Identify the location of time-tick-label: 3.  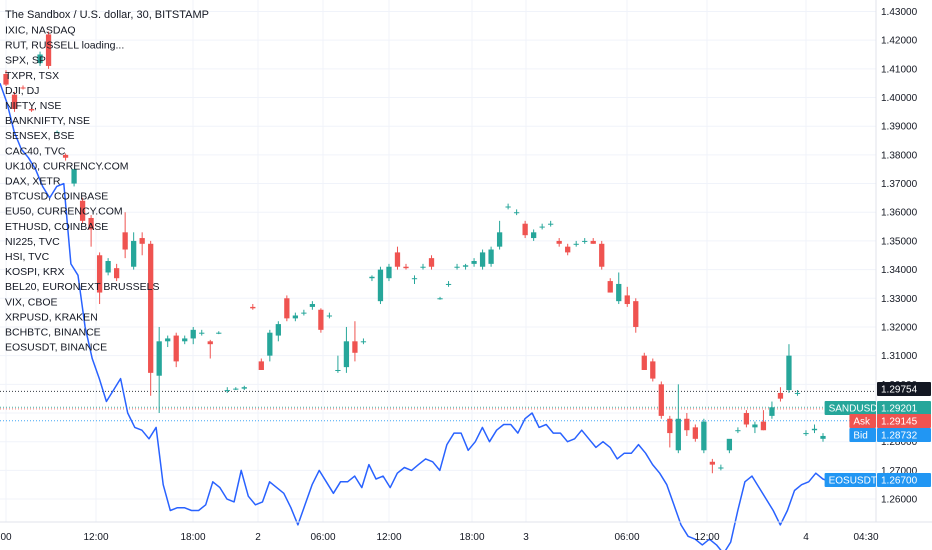
(526, 537).